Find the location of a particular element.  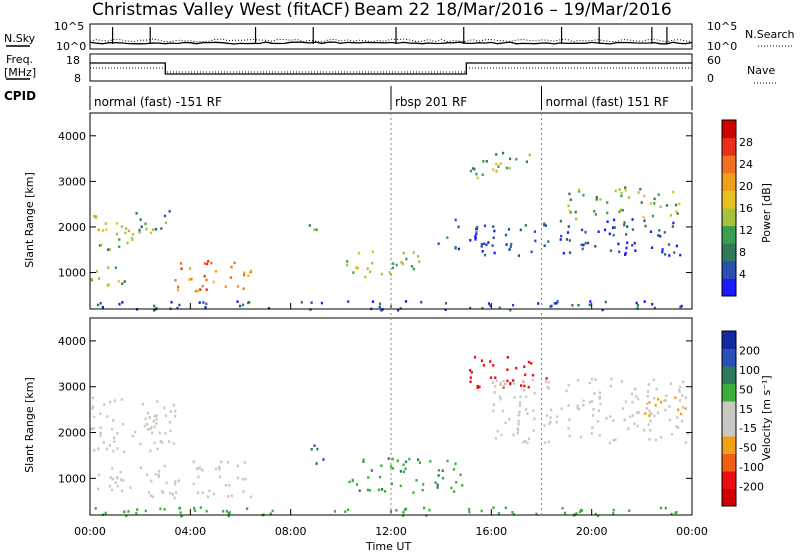

nave-series is located at coordinates (391, 70).